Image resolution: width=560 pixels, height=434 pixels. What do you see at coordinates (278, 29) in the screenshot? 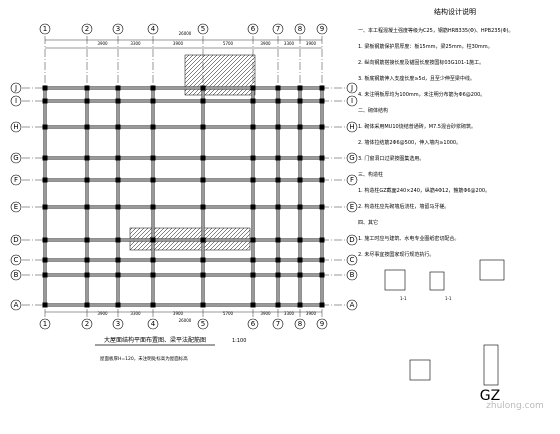
I see `axis-label: 7` at bounding box center [278, 29].